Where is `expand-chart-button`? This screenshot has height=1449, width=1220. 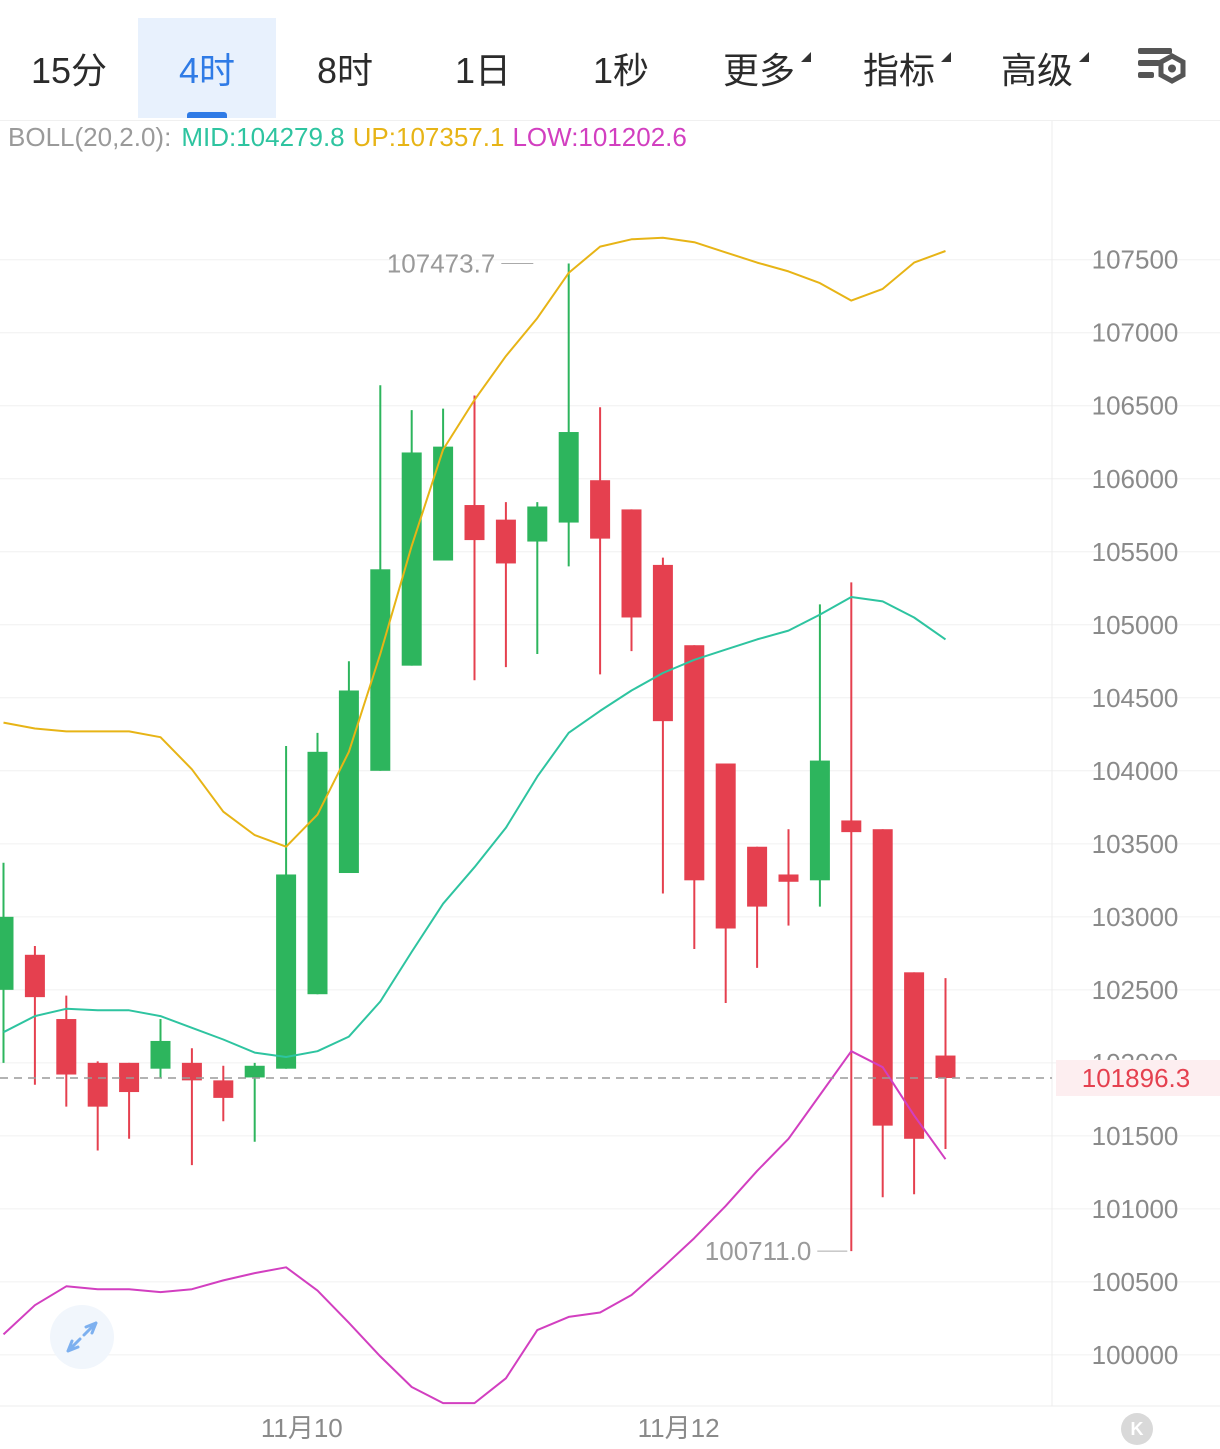 expand-chart-button is located at coordinates (82, 1337).